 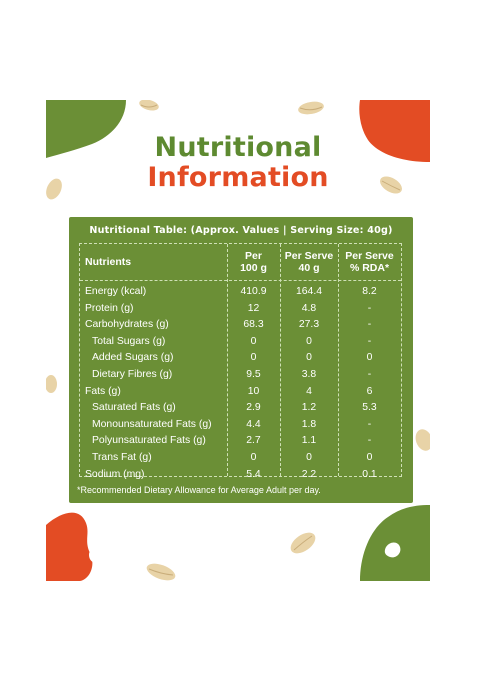 I want to click on table-row: Energy (kcal) 410.9 164.4 8.2, so click(x=240, y=292).